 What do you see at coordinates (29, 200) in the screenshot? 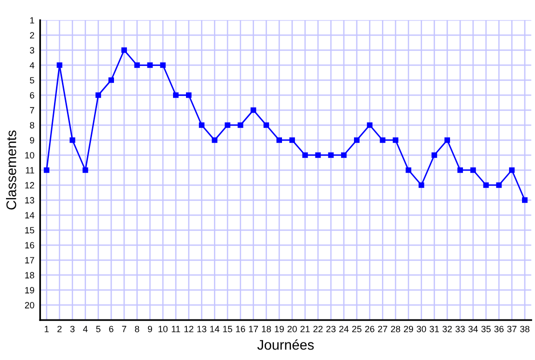
I see `y-tick-label: 13` at bounding box center [29, 200].